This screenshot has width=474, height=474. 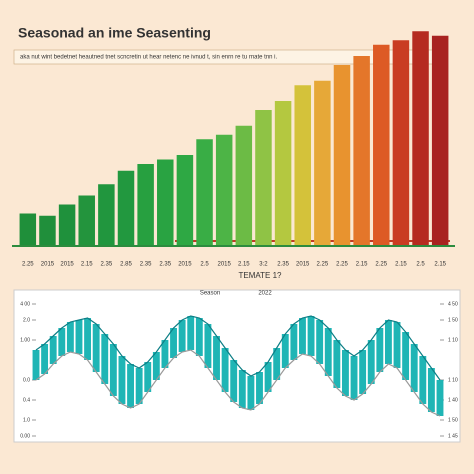 I want to click on y-tick-label: 1.0, so click(x=26, y=420).